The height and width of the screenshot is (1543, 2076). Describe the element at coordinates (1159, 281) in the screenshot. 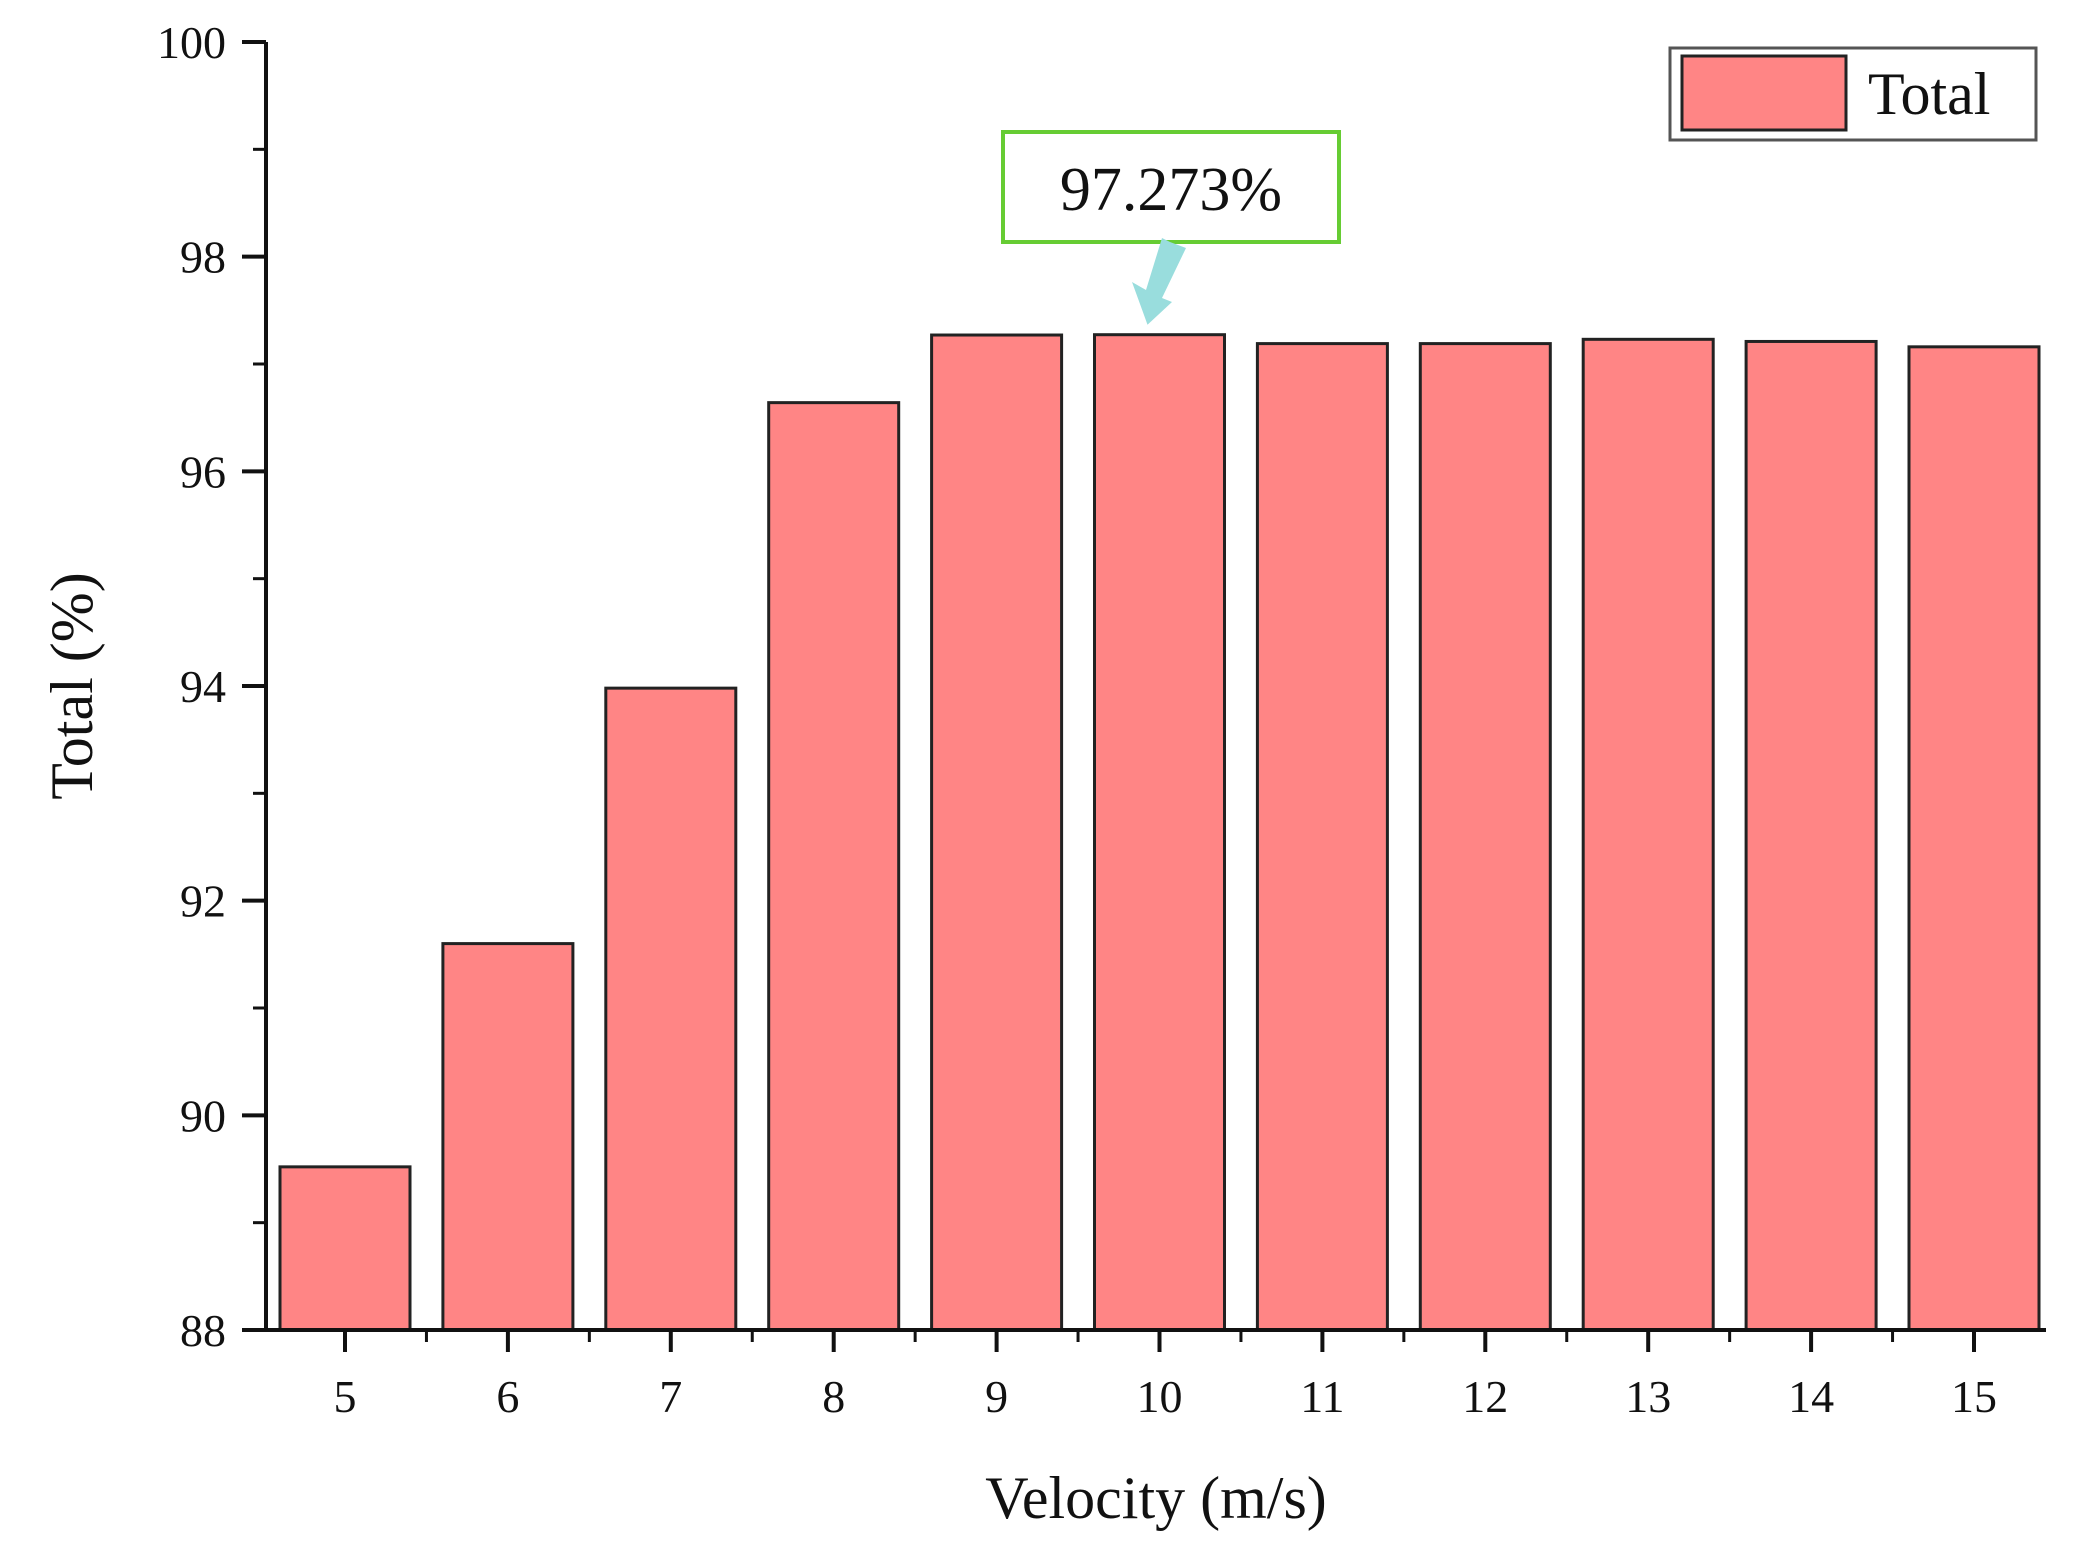

I see `annotation-arrow-icon` at that location.